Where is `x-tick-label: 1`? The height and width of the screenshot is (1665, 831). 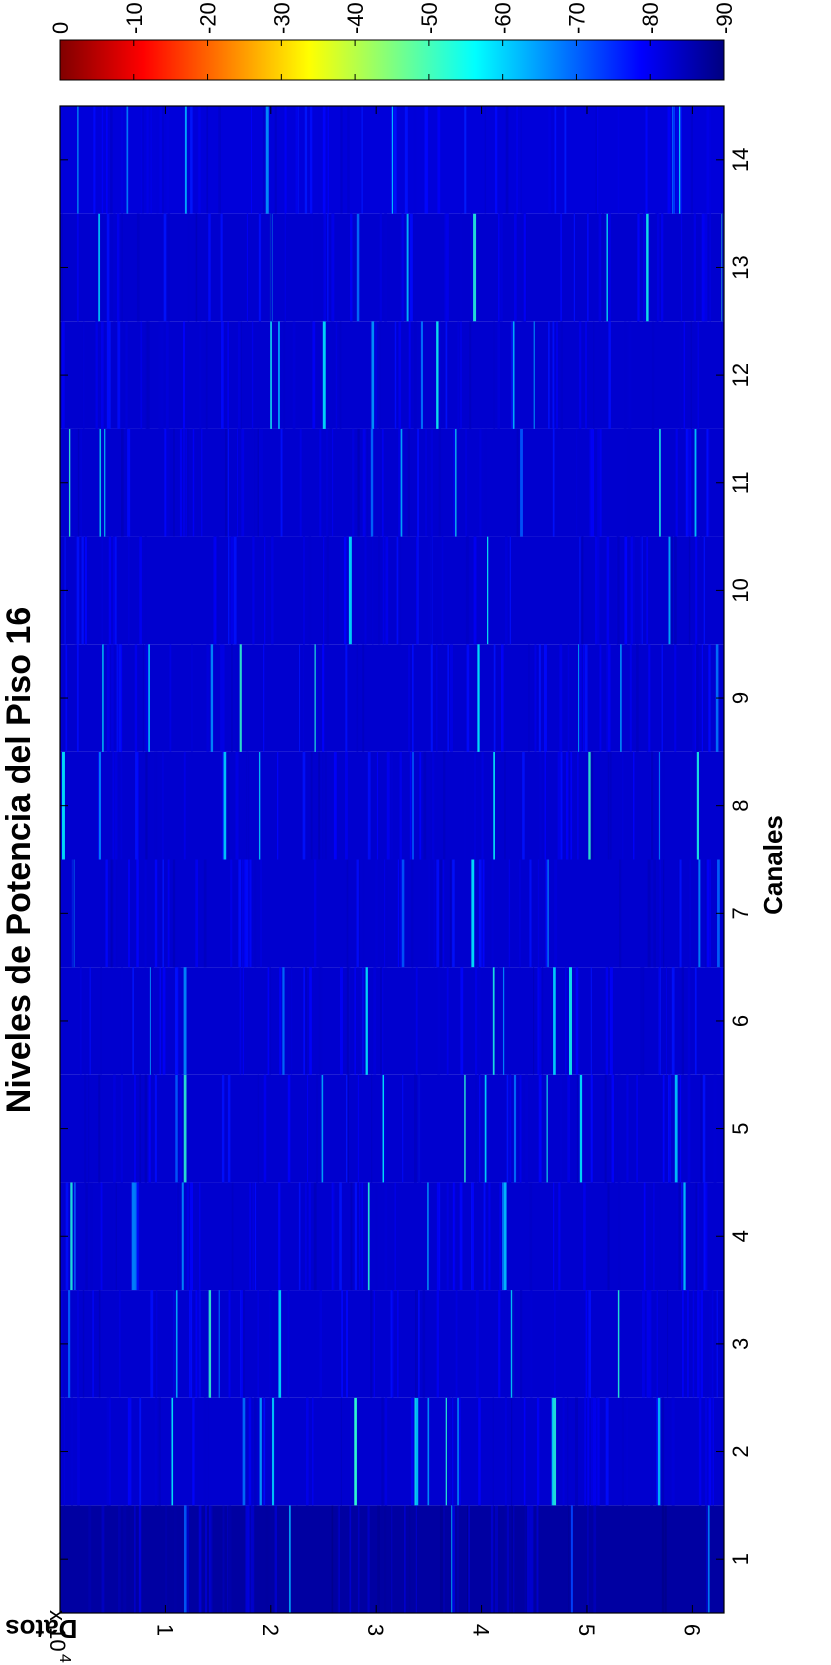
x-tick-label: 1 is located at coordinates (740, 1559).